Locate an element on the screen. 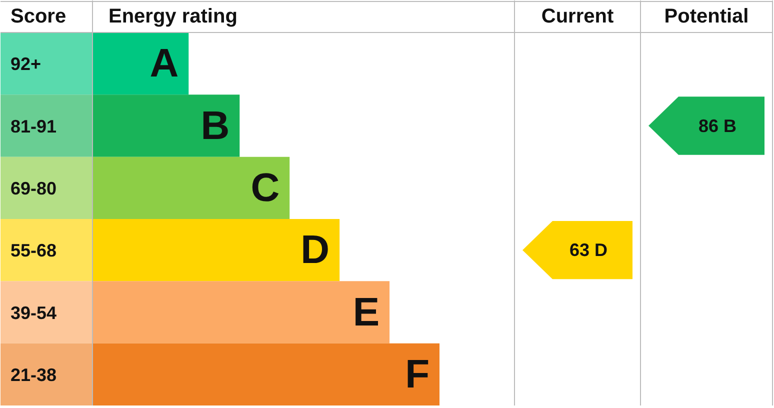 The image size is (774, 408). y-tick-label: F is located at coordinates (417, 374).